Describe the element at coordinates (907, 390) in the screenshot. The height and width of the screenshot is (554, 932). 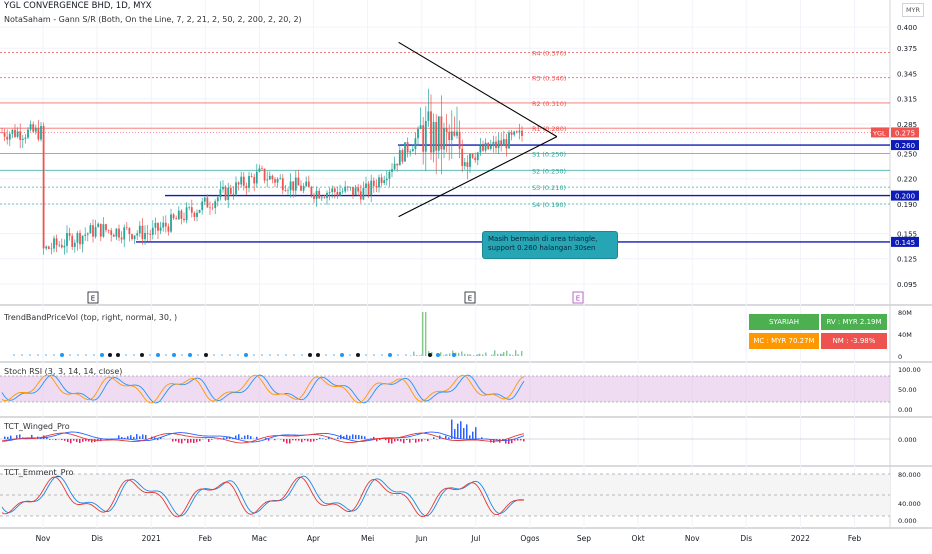
I see `stoch-tick: 50.00` at that location.